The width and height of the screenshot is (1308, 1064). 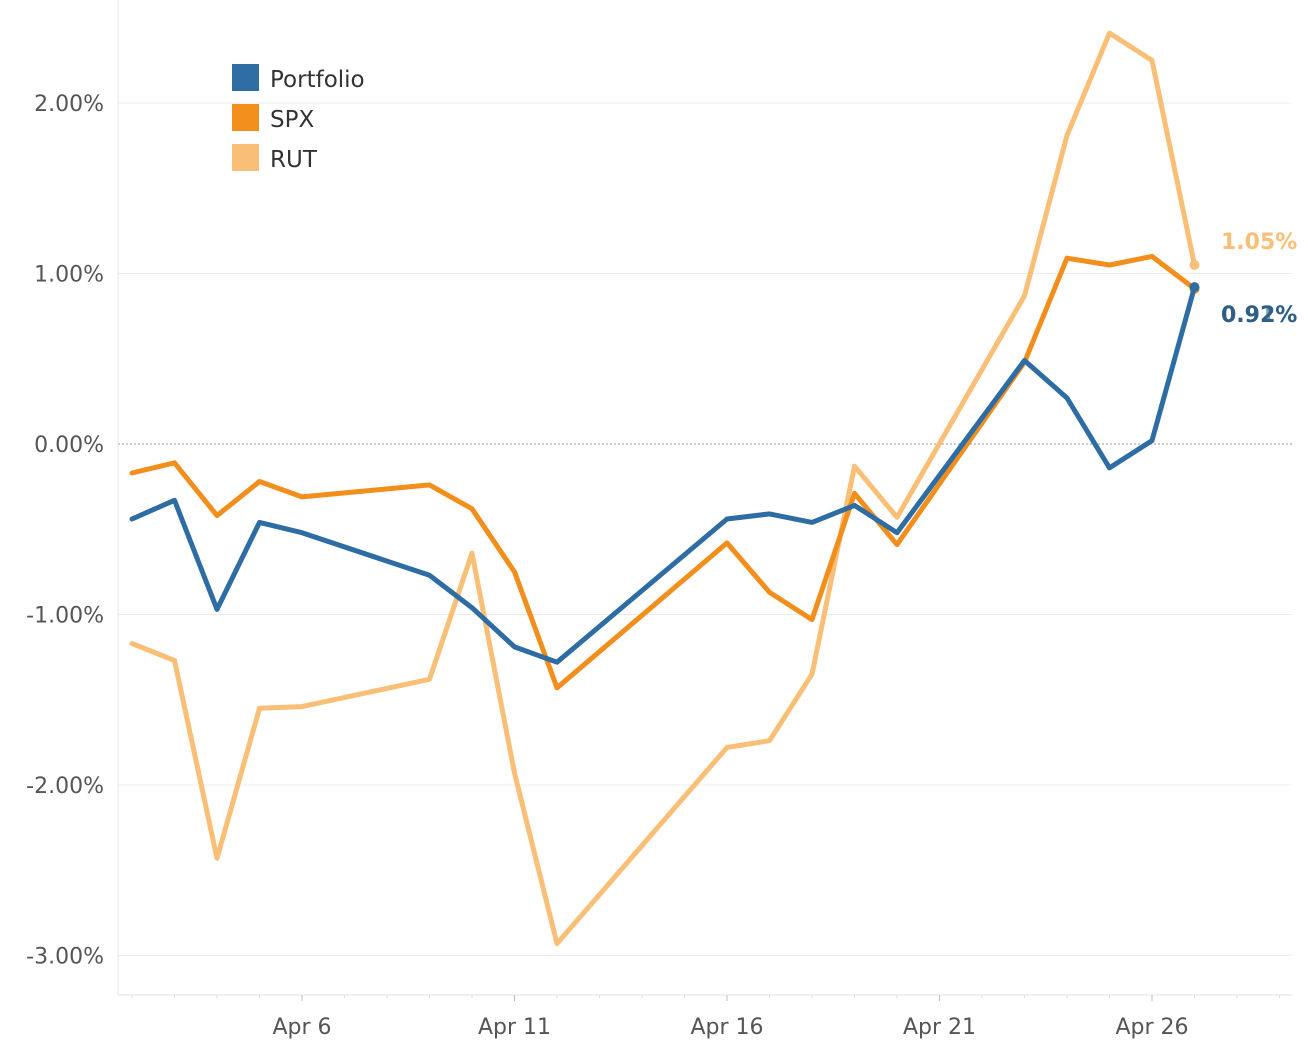 I want to click on end-labels: 1.05% 0.91%0.92%, so click(x=1259, y=279).